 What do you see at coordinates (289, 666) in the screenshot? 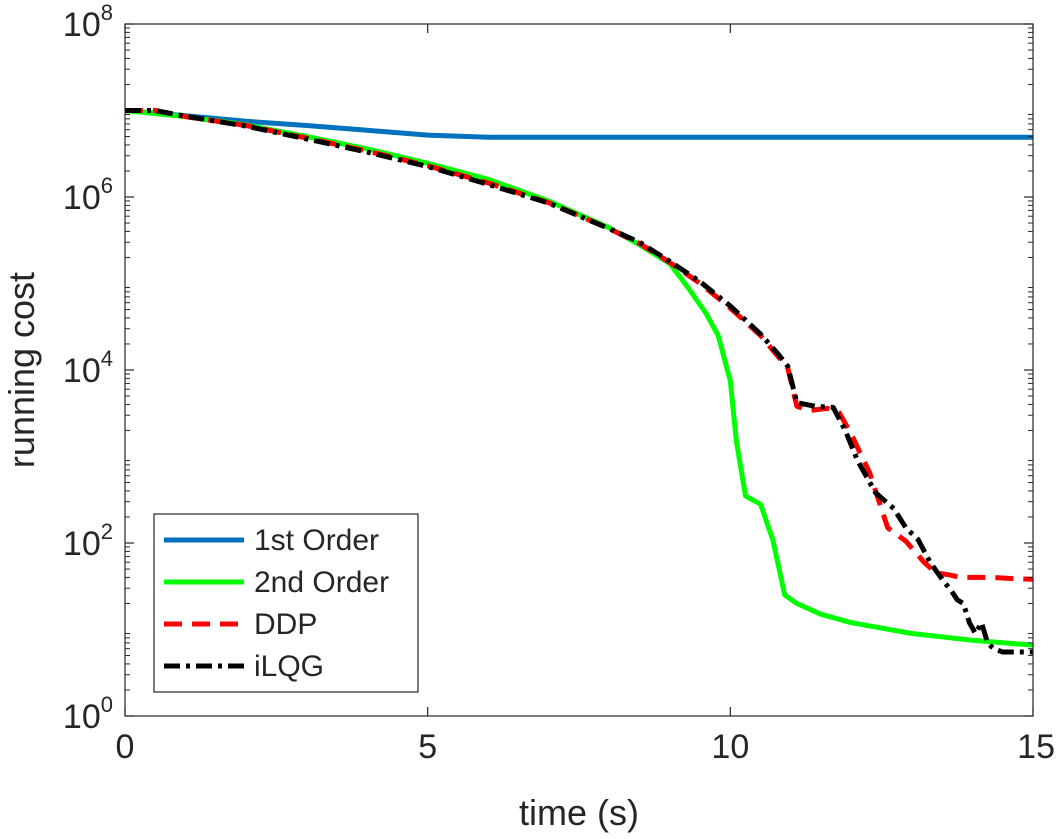
I see `legend-label-4: iLQG` at bounding box center [289, 666].